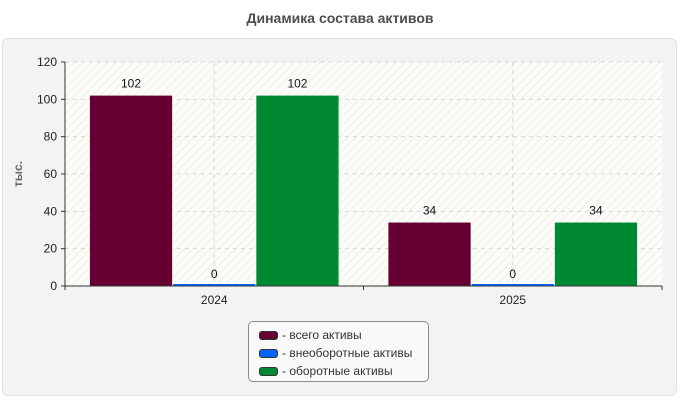 This screenshot has width=680, height=400. Describe the element at coordinates (47, 99) in the screenshot. I see `y-tick-label: 100` at that location.